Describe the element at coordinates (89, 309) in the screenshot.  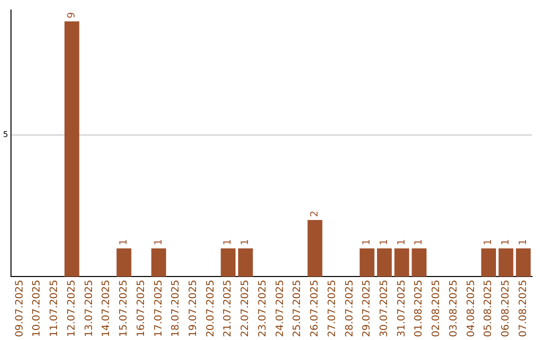
I see `x-tick-label: 13.07.2025` at that location.